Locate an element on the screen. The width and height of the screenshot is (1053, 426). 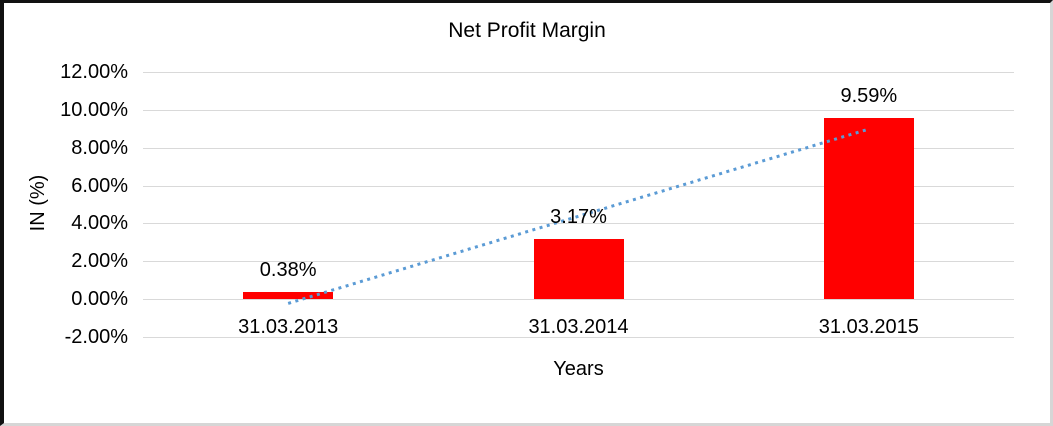
x-axis-title: Years is located at coordinates (578, 369).